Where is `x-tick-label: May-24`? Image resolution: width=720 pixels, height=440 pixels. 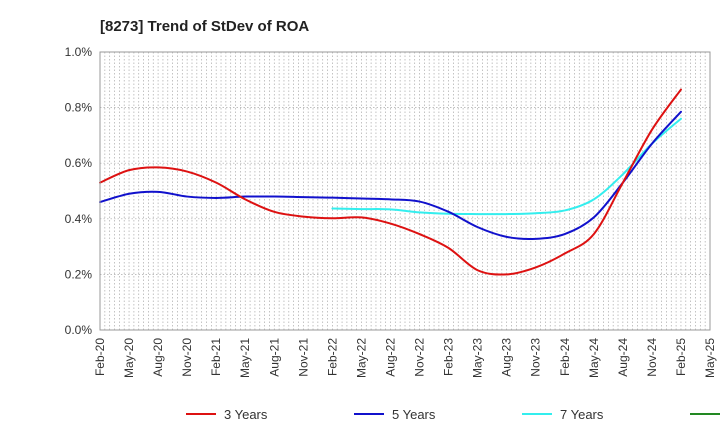 x-tick-label: May-24 is located at coordinates (594, 358).